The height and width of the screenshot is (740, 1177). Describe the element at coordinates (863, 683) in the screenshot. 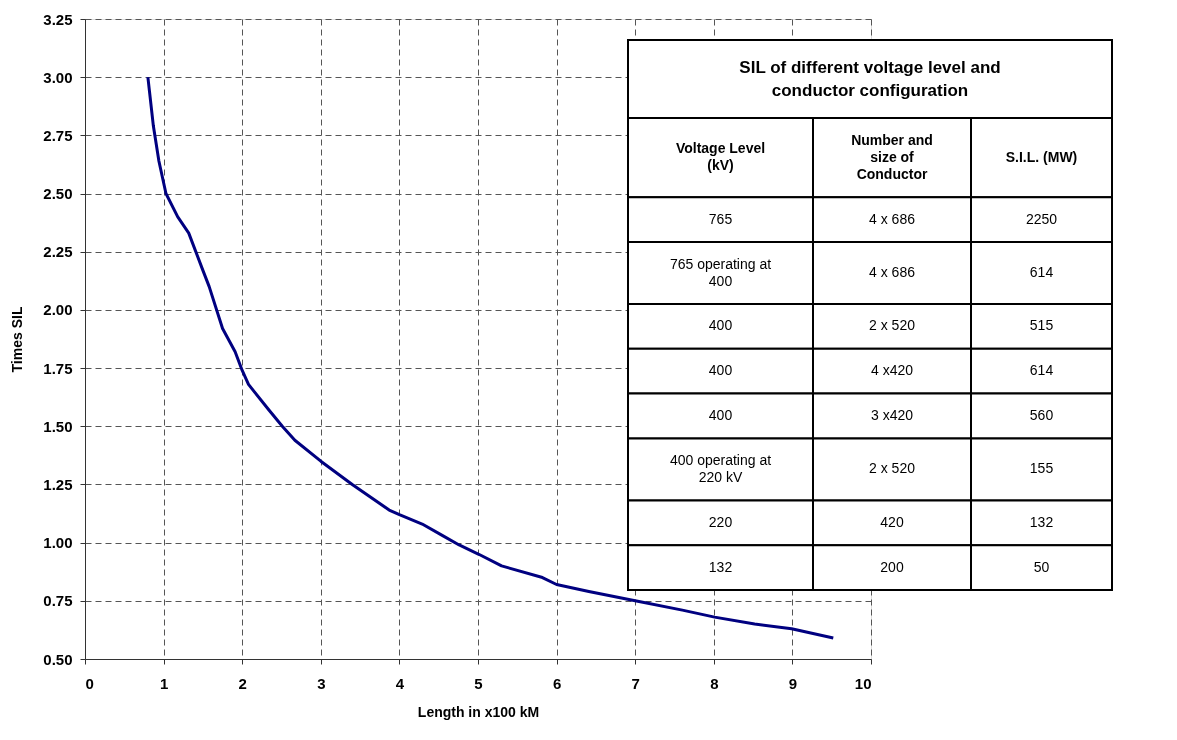

I see `x-tick-label: 10` at that location.